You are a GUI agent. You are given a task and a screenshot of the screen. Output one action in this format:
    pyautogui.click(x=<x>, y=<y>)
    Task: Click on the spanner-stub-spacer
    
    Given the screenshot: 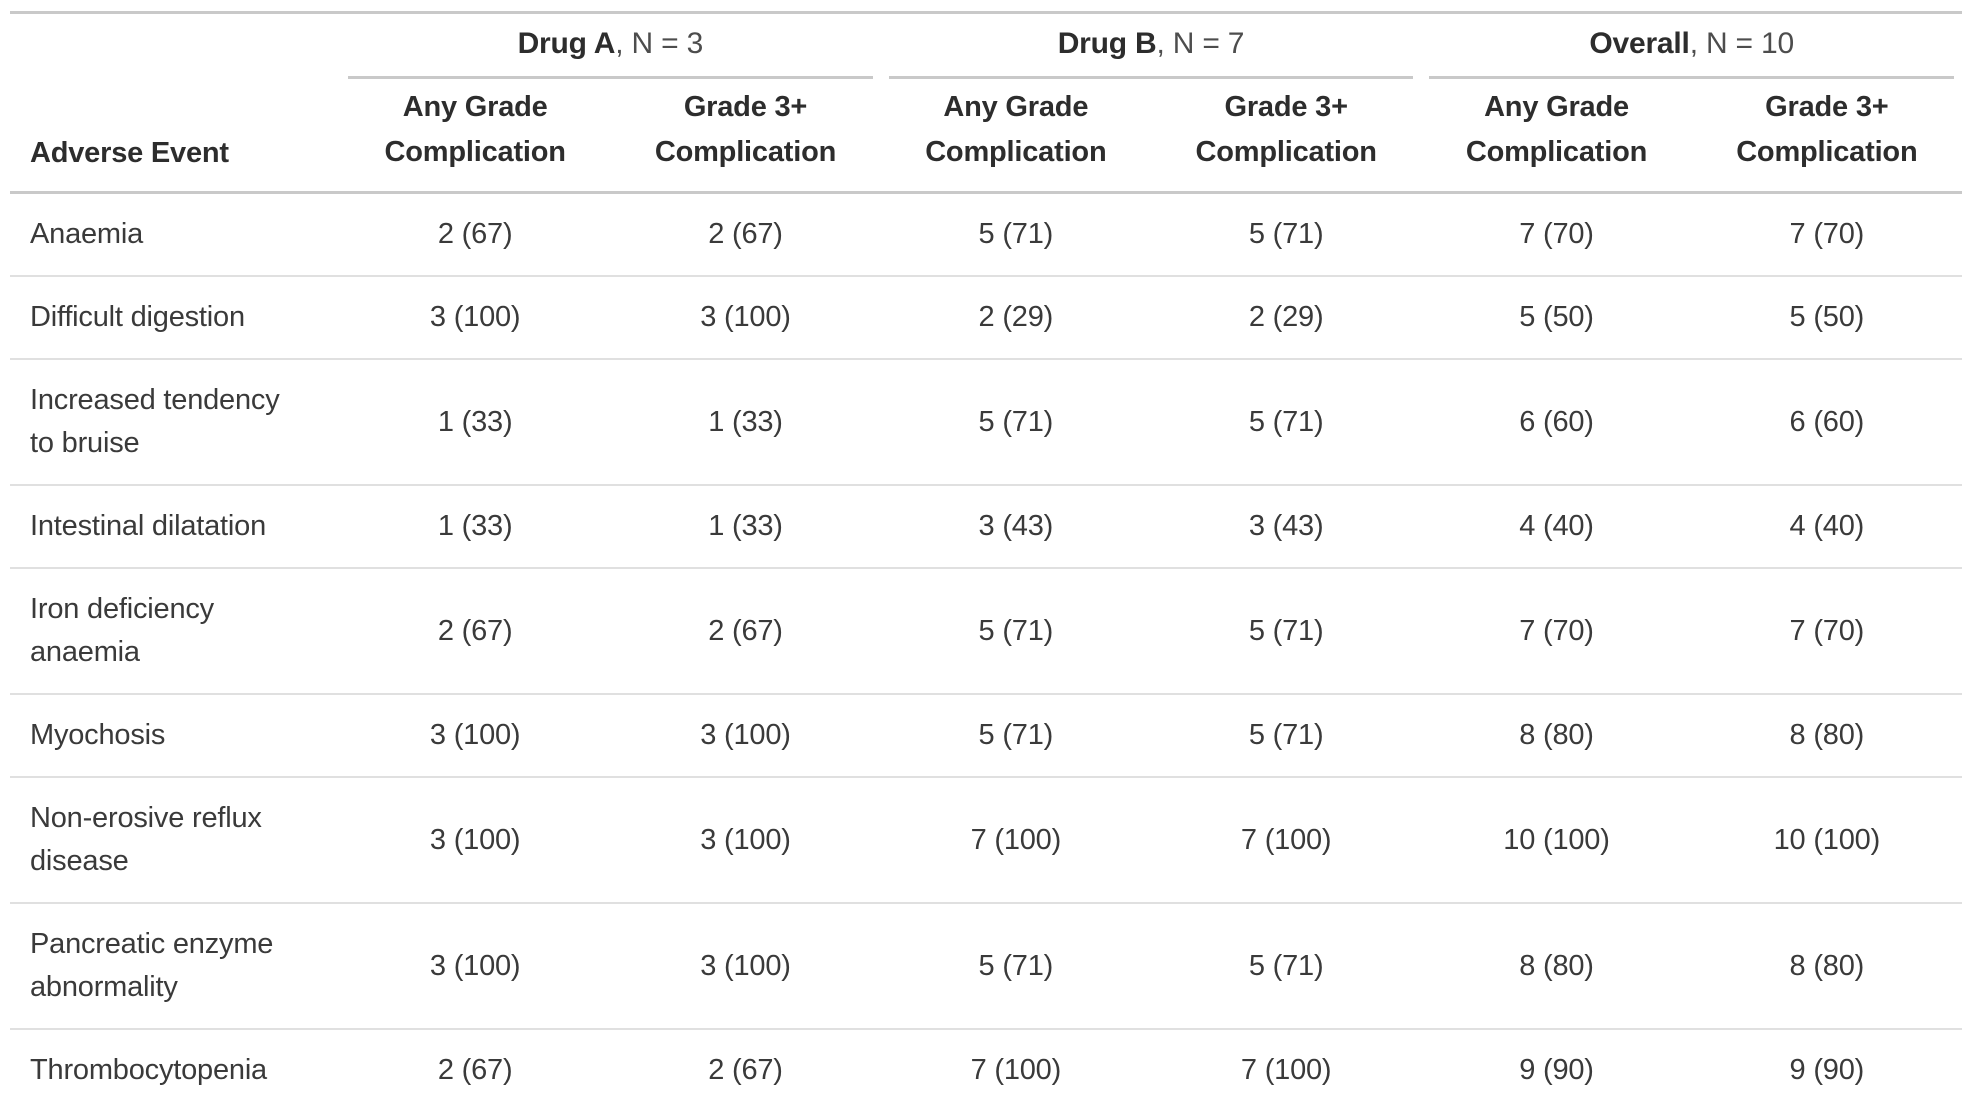 What is the action you would take?
    pyautogui.click(x=175, y=46)
    